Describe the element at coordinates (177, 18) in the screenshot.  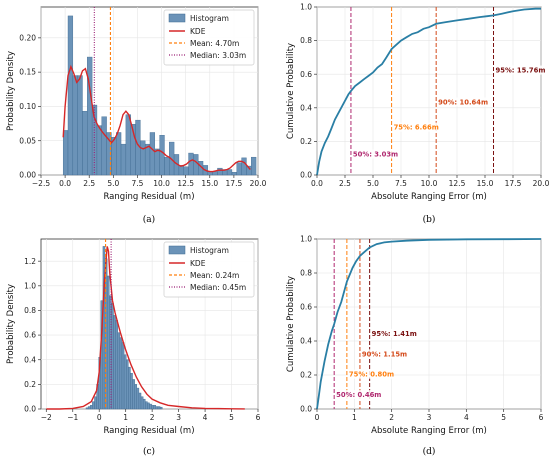
I see `legend-swatch-histogram` at that location.